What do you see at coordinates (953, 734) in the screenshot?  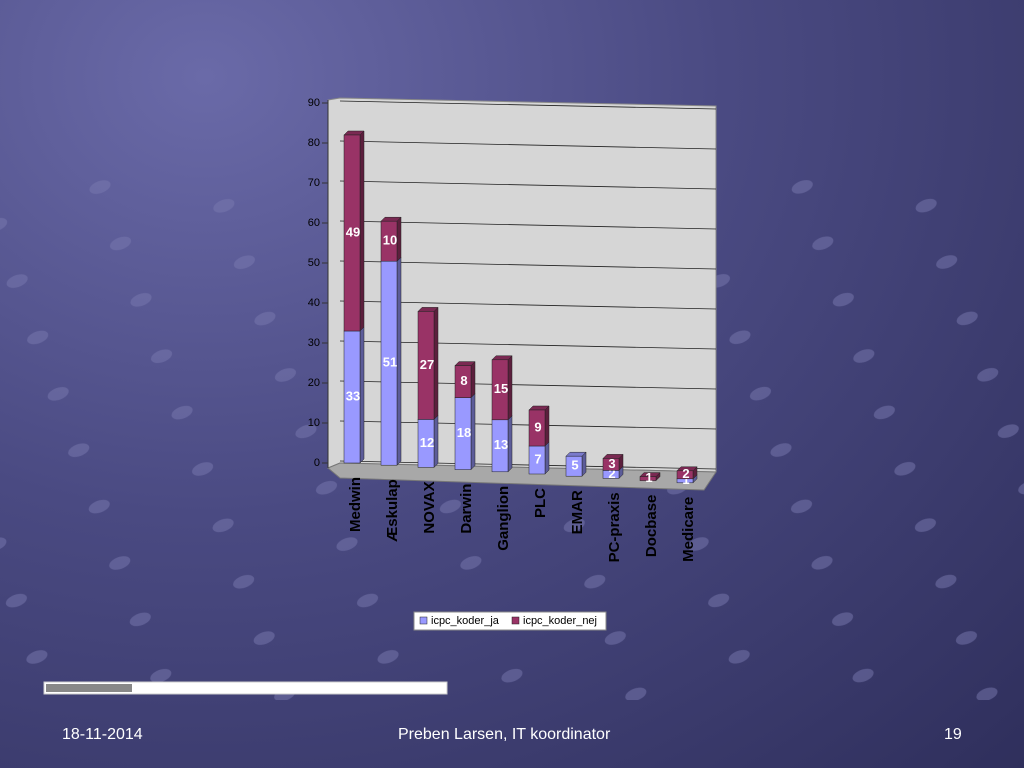 I see `footer-page: 19` at bounding box center [953, 734].